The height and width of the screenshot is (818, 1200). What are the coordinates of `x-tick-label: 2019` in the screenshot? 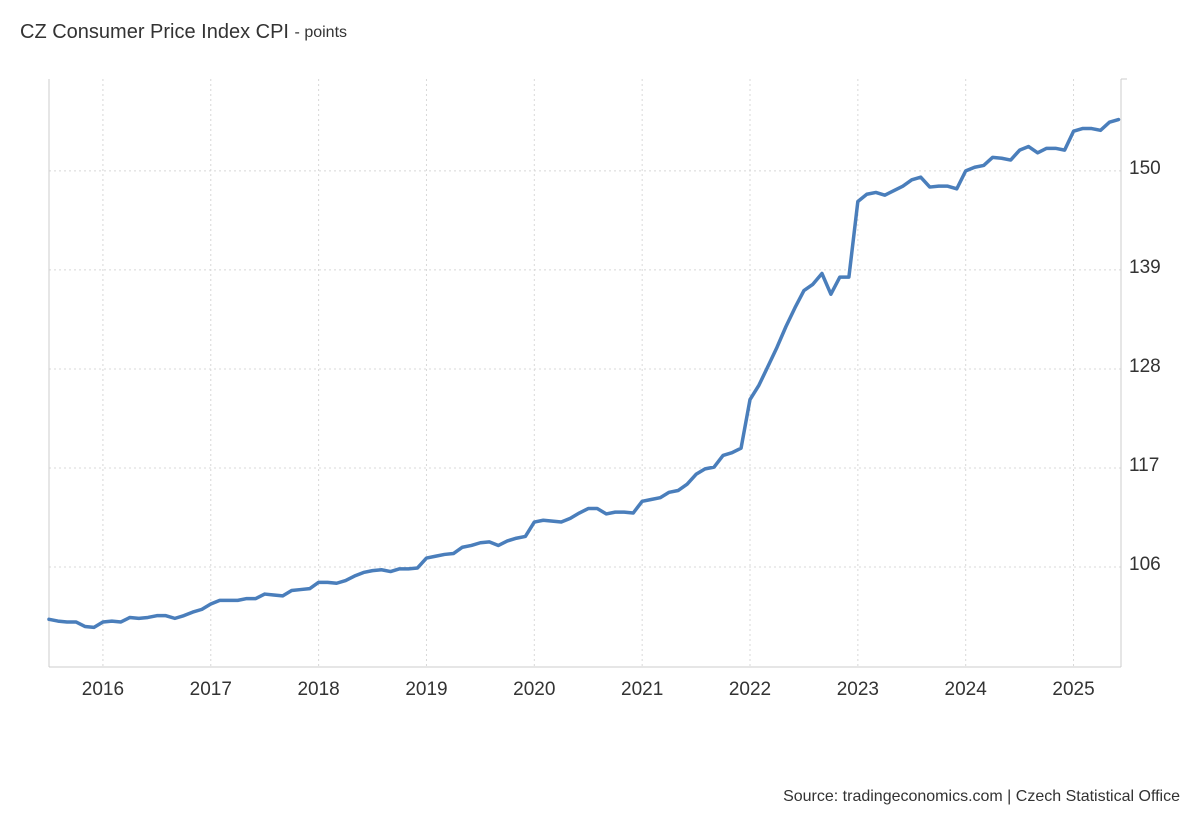 It's located at (426, 689).